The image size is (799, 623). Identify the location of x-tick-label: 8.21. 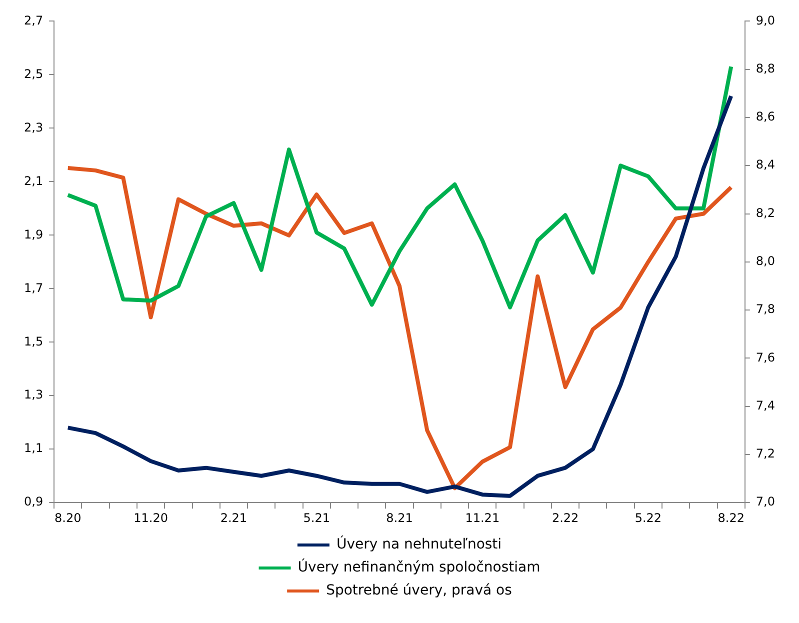
(399, 517).